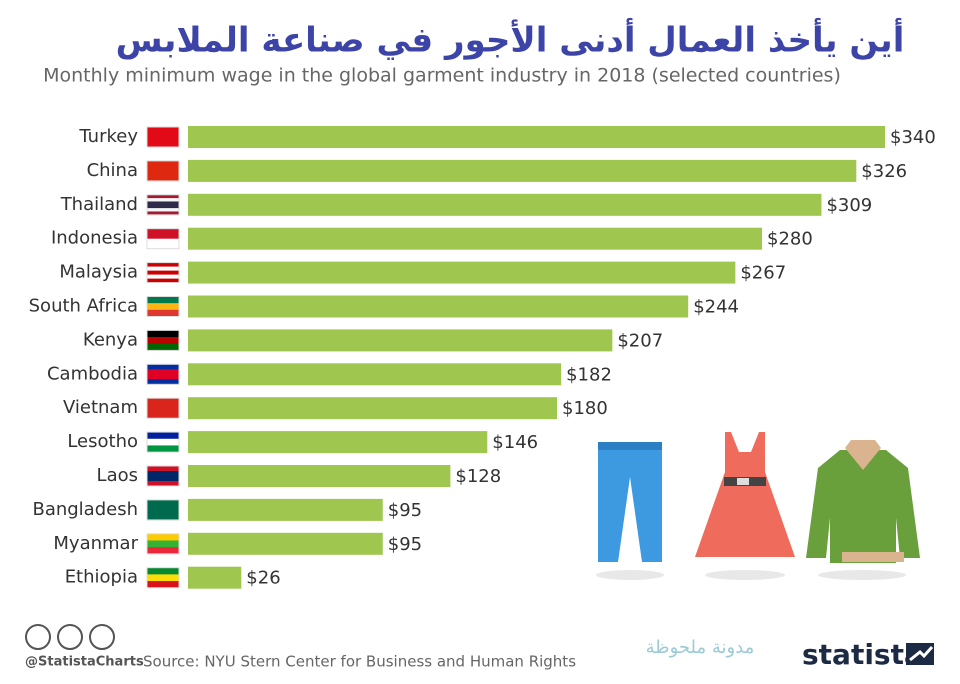 The height and width of the screenshot is (684, 960). Describe the element at coordinates (478, 476) in the screenshot. I see `value-label: $128` at that location.